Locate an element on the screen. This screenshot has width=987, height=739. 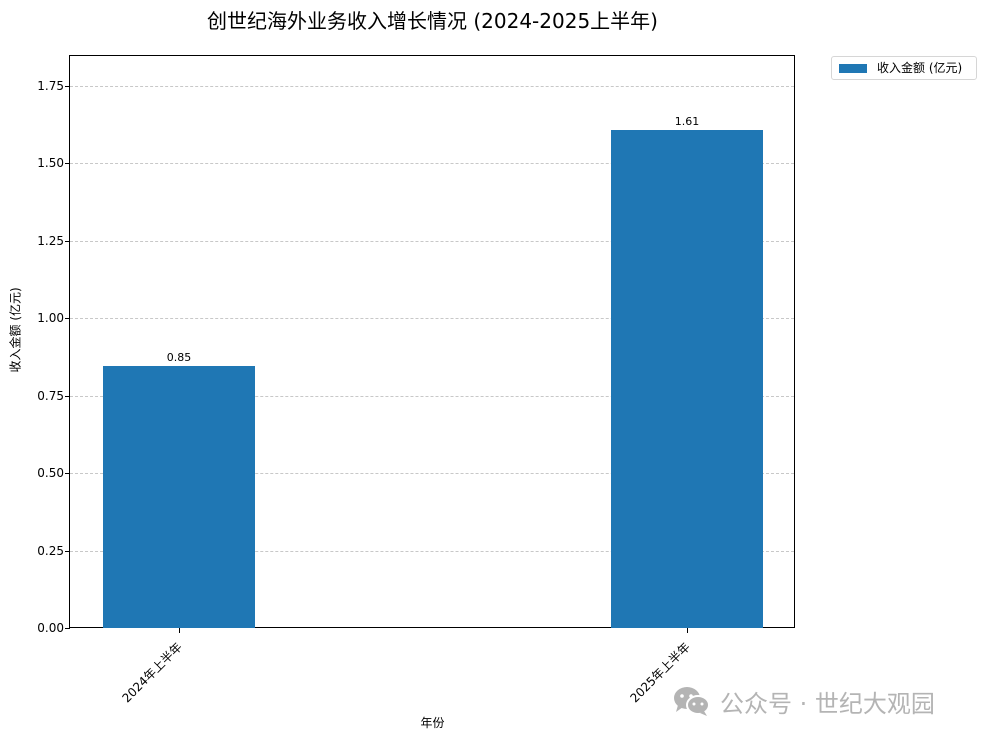
legend-label: 收入金额 (亿元) is located at coordinates (920, 68).